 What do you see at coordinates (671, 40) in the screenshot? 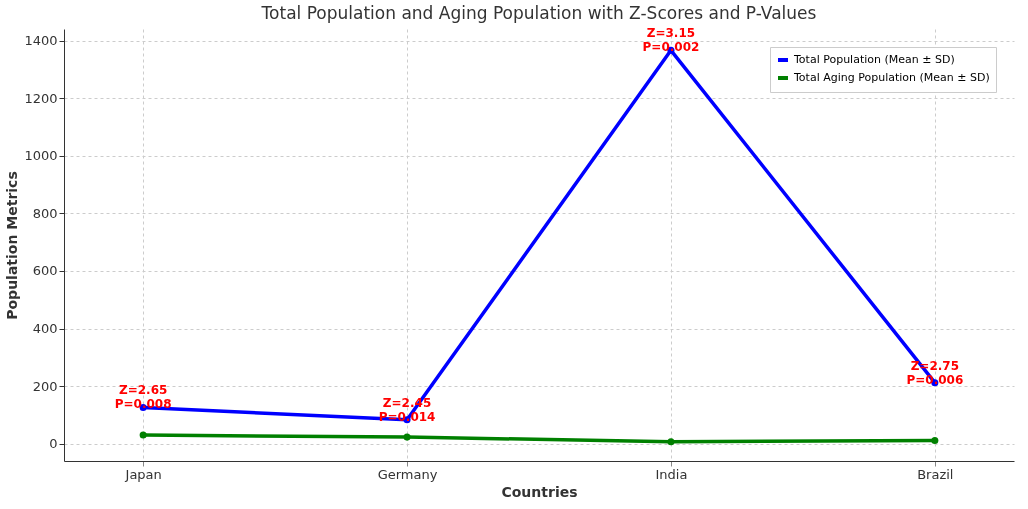
I see `annotation: Z=3.15 P=0.002` at bounding box center [671, 40].